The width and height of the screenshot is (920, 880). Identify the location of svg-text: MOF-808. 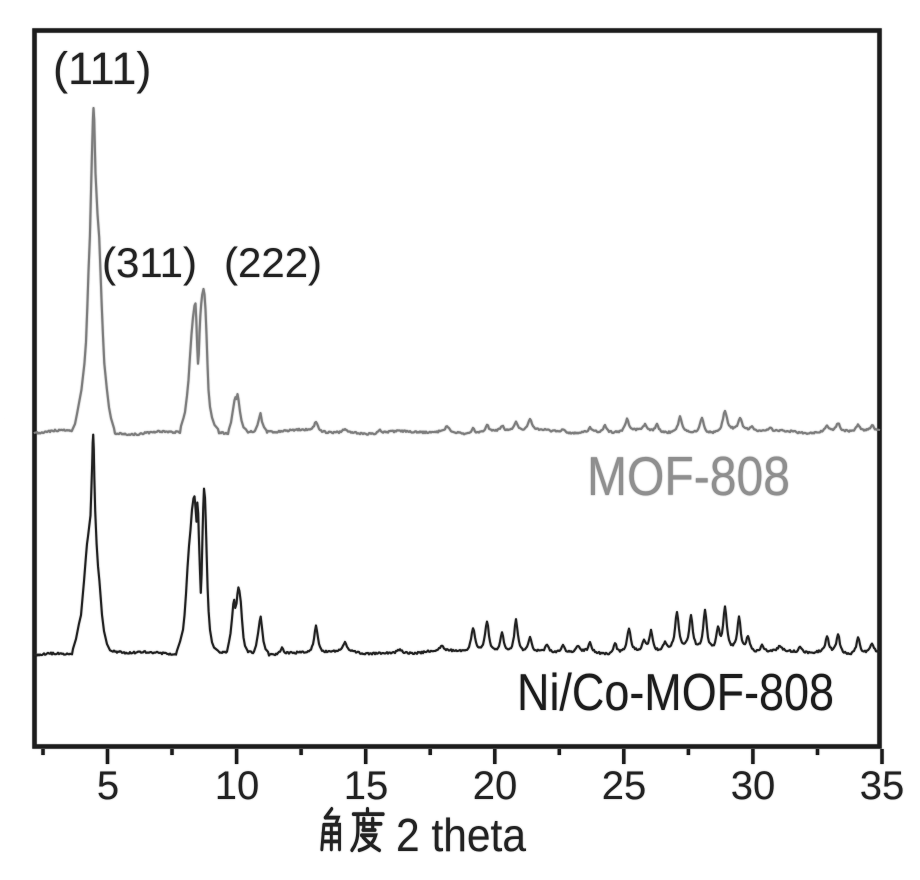
(688, 476).